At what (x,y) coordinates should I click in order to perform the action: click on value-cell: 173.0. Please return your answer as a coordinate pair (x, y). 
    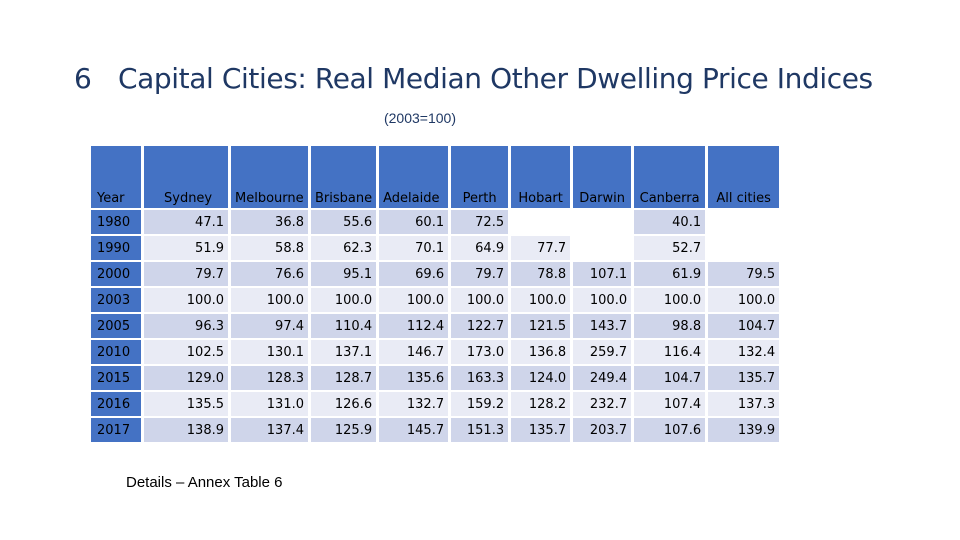
    Looking at the image, I should click on (480, 353).